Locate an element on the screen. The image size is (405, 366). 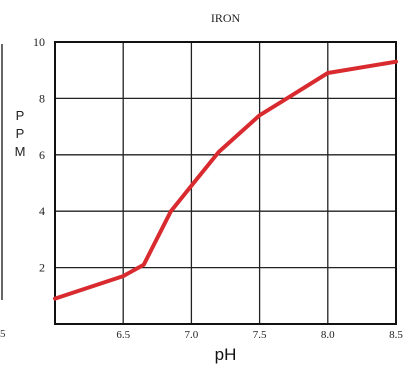
x-tick-label: 7.0 is located at coordinates (192, 335).